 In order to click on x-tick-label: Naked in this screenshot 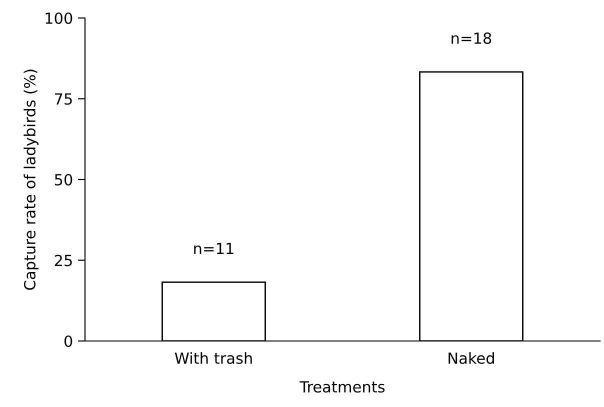, I will do `click(471, 358)`.